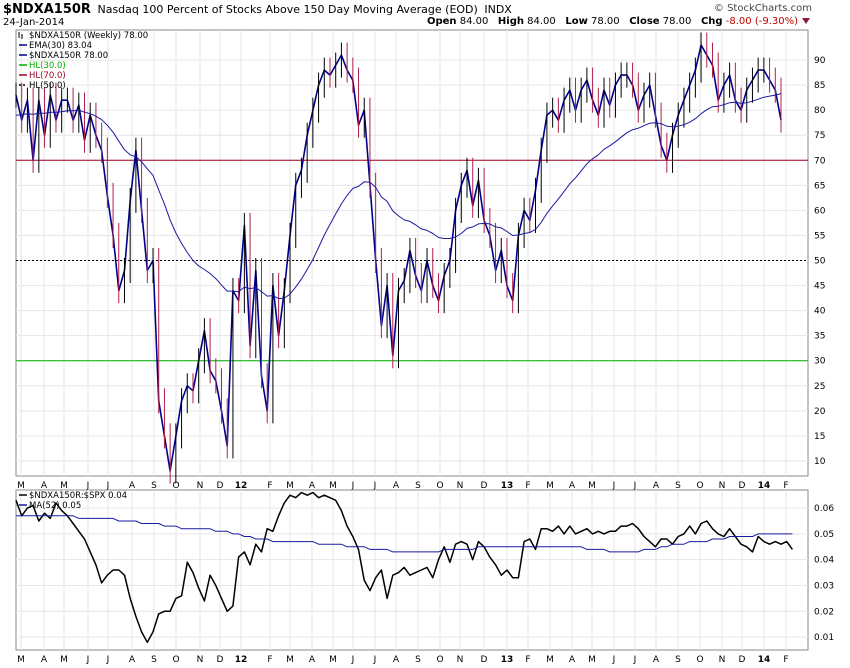 The height and width of the screenshot is (668, 850). I want to click on main-legend-entry: HL(70.0), so click(47, 76).